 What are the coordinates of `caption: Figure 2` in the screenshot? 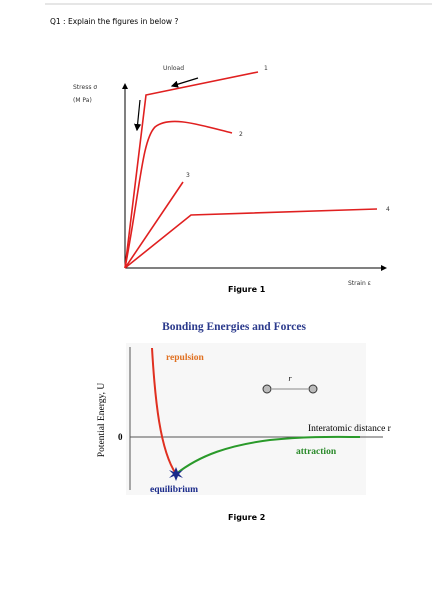 It's located at (246, 517).